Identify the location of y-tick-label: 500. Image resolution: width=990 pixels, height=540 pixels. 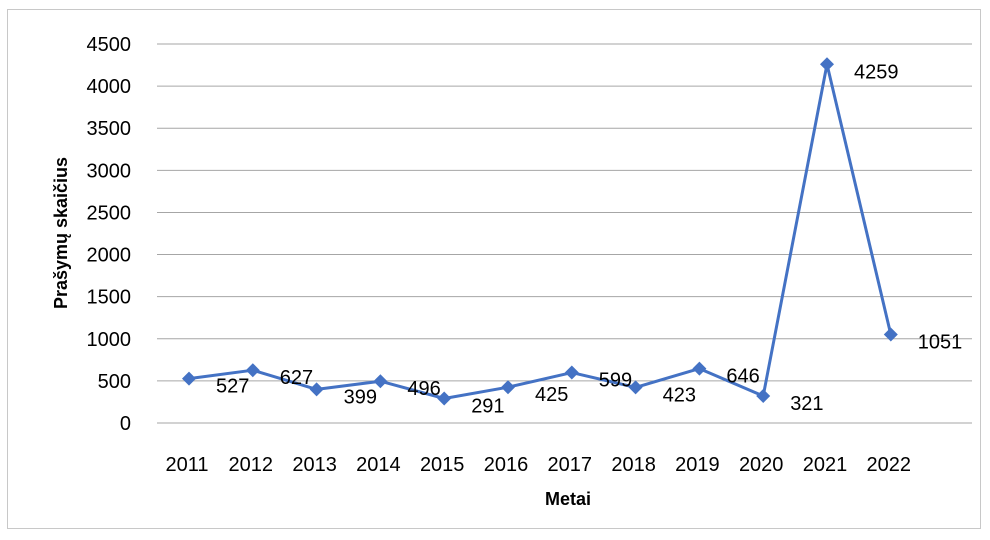
(114, 382).